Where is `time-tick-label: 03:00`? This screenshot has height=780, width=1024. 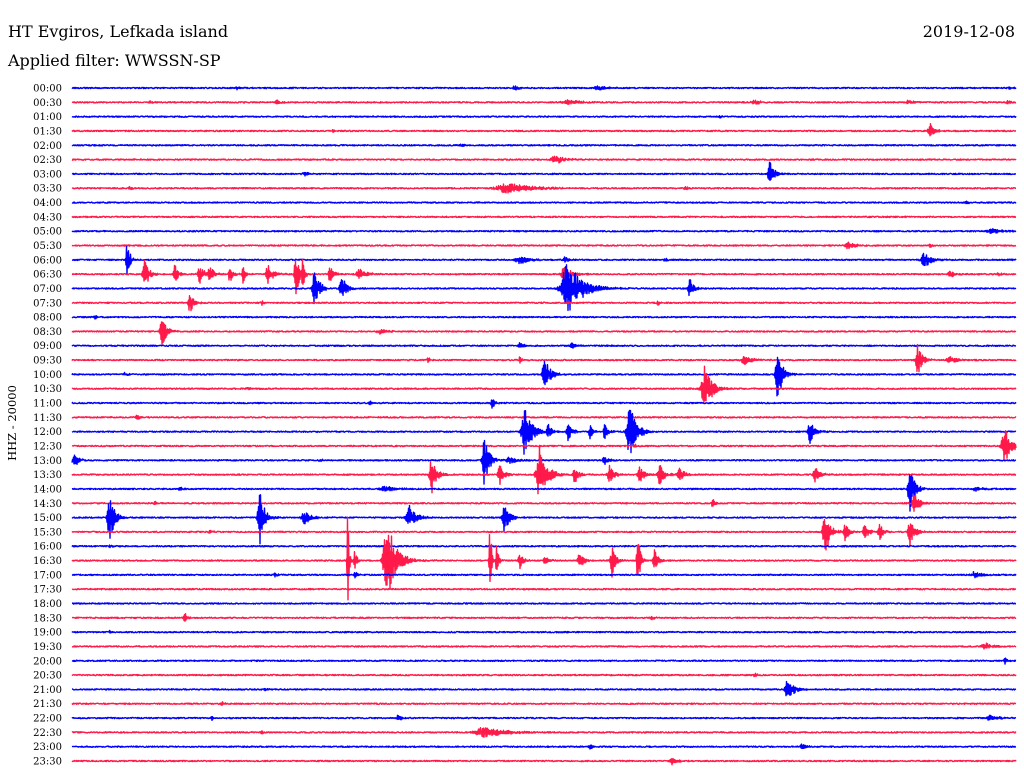
time-tick-label: 03:00 is located at coordinates (47, 174).